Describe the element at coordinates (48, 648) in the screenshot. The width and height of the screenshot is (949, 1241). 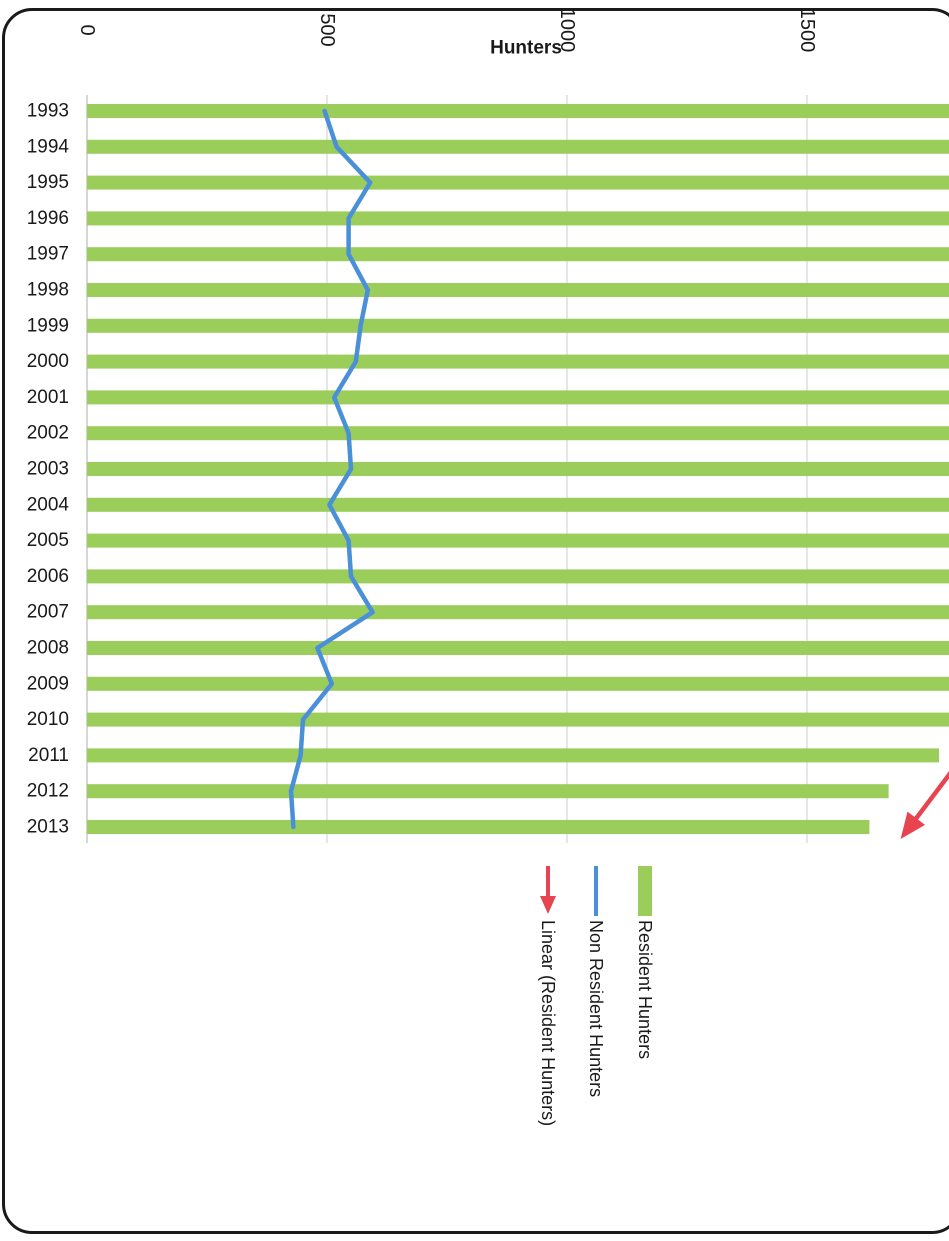
I see `y-tick-label: 2008` at that location.